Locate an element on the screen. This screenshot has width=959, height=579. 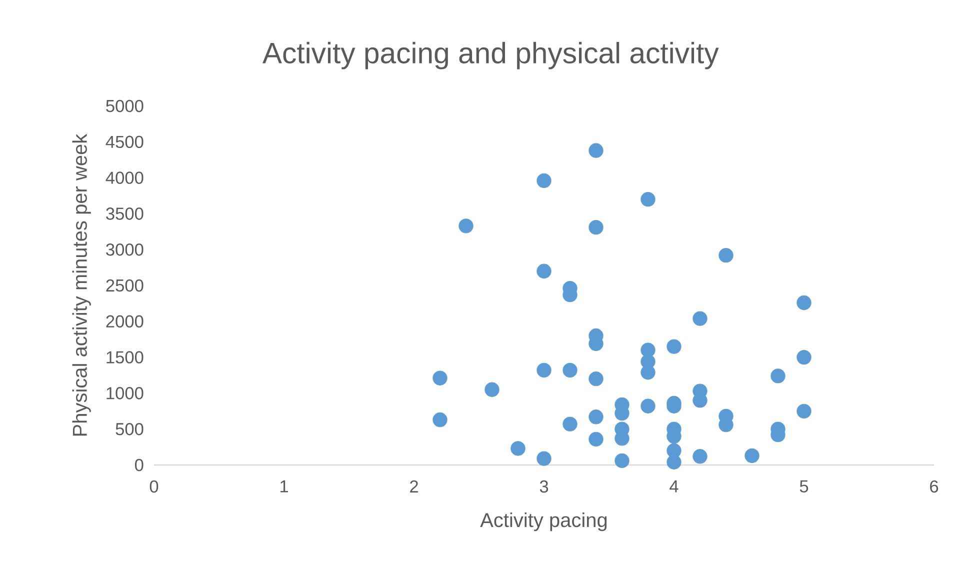
y-tick-label: 2000 is located at coordinates (125, 321).